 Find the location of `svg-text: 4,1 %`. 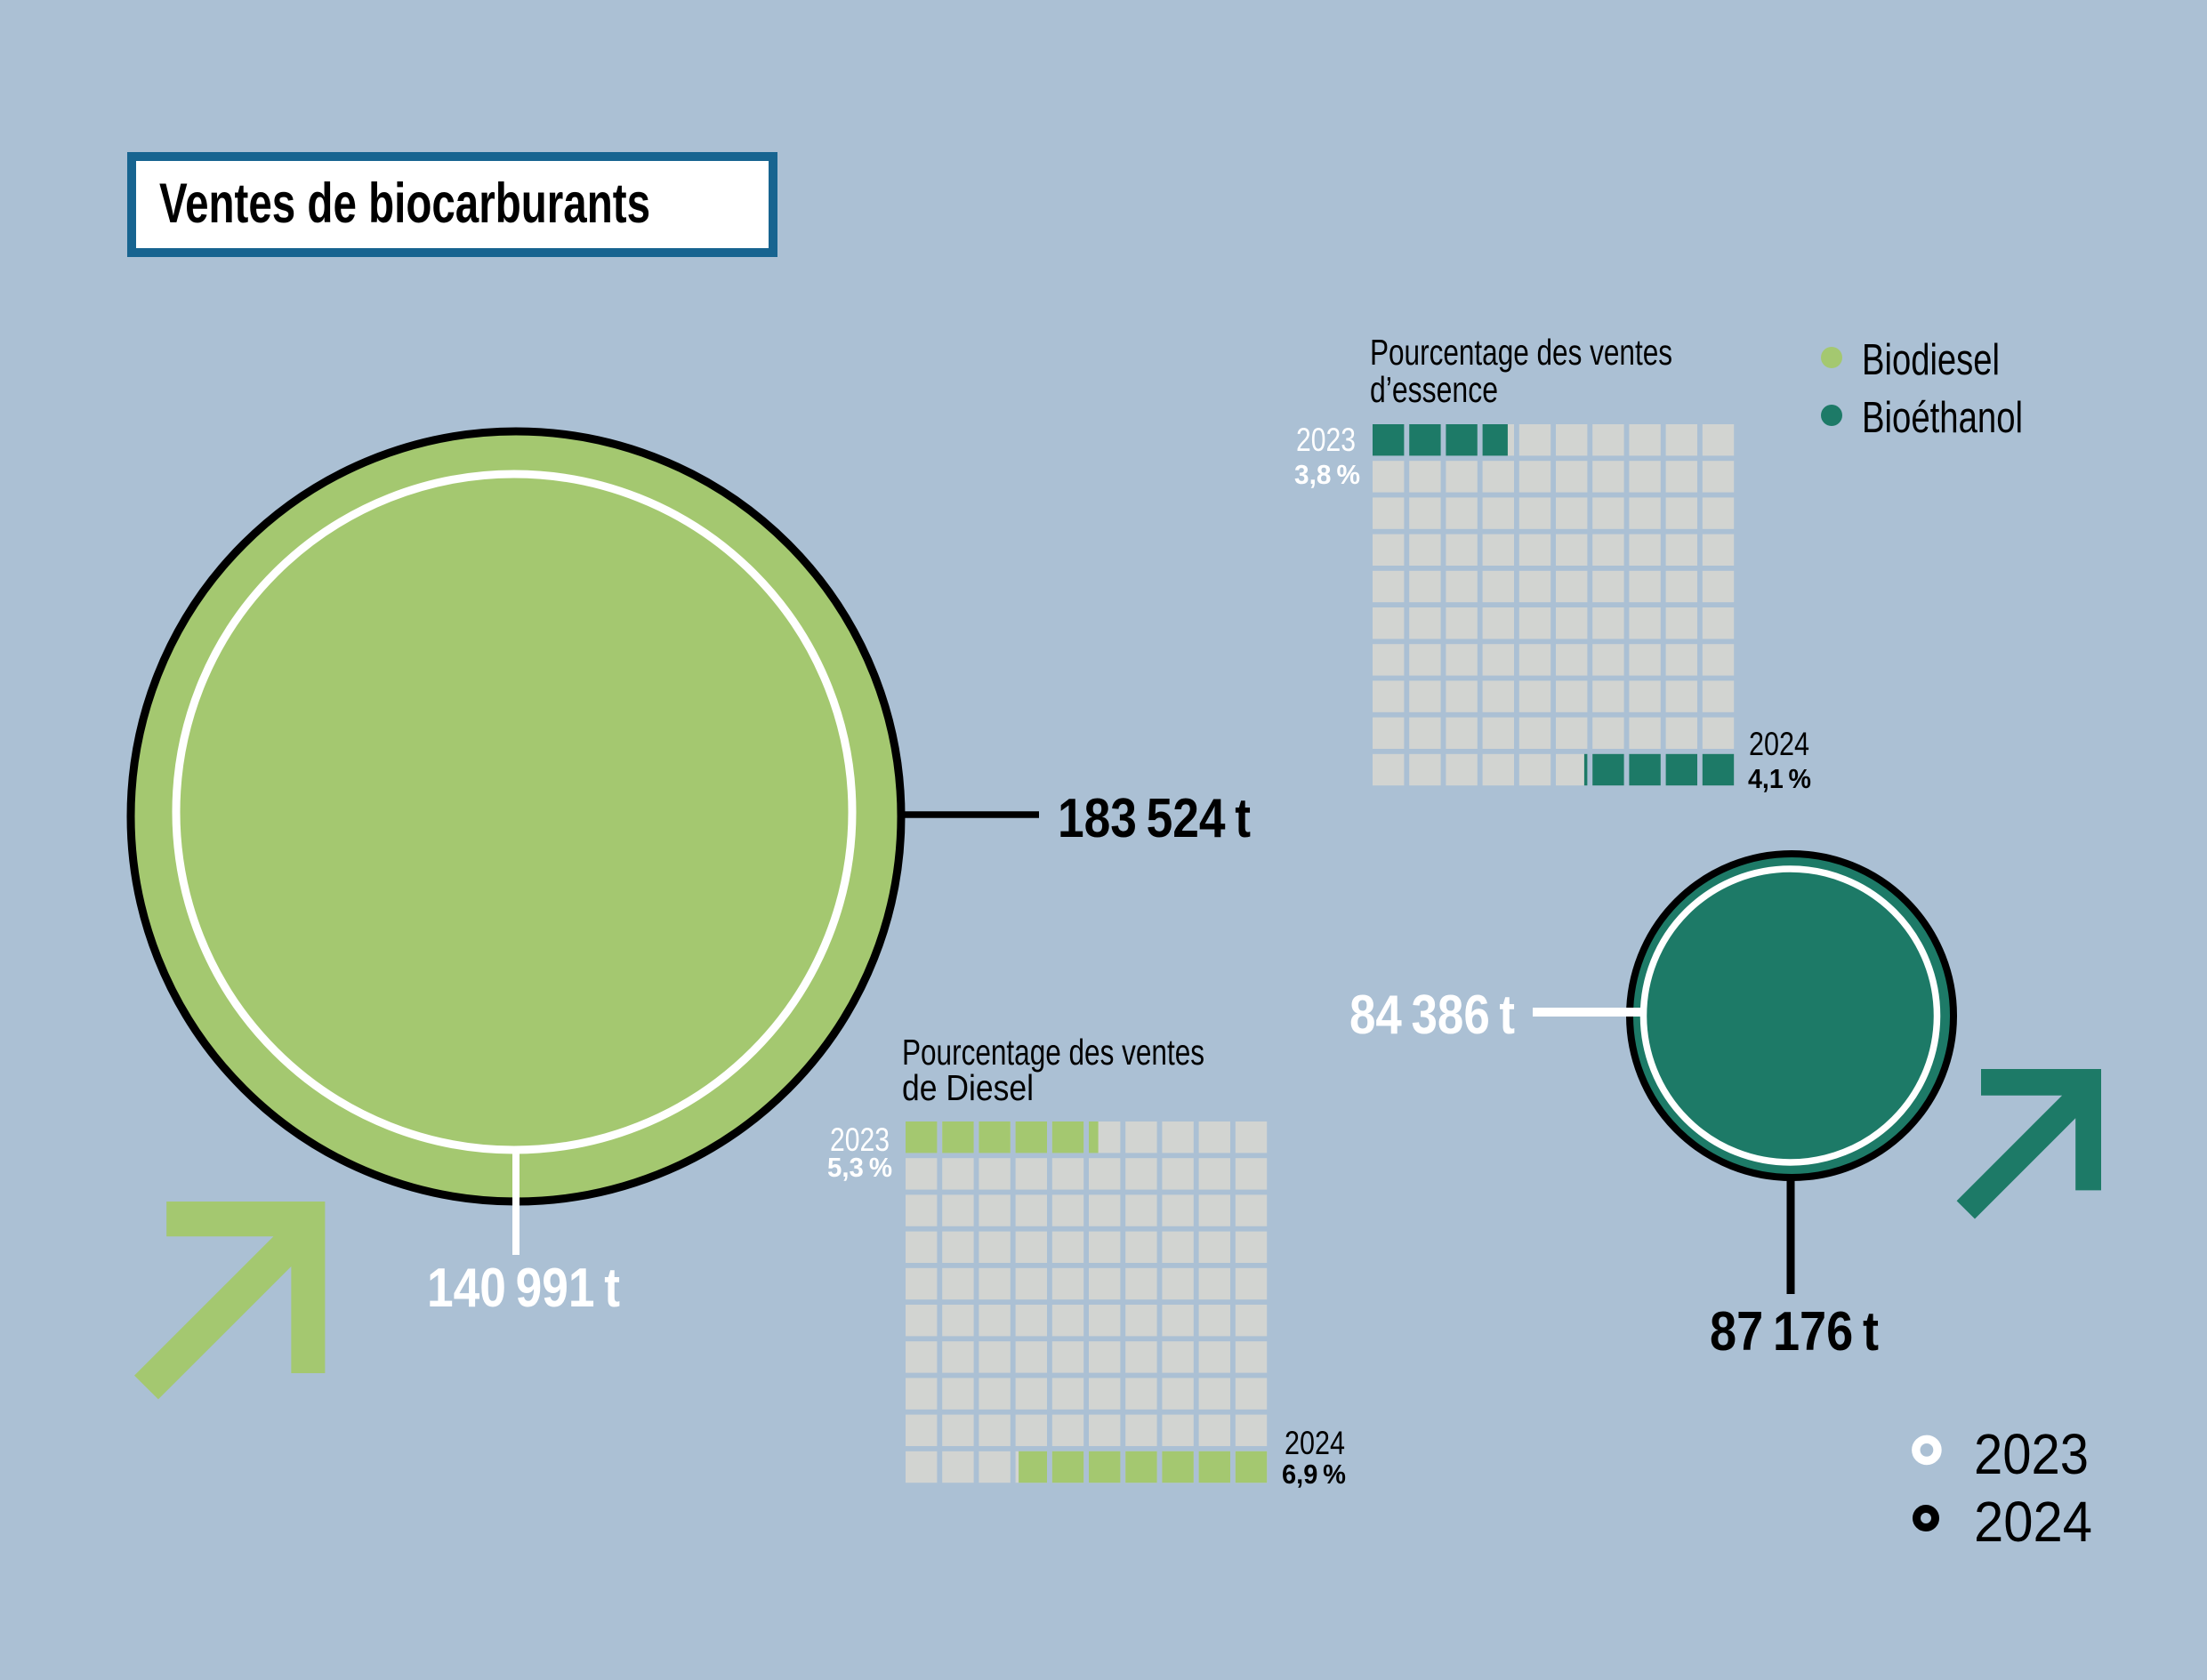

svg-text: 4,1 % is located at coordinates (1779, 778).